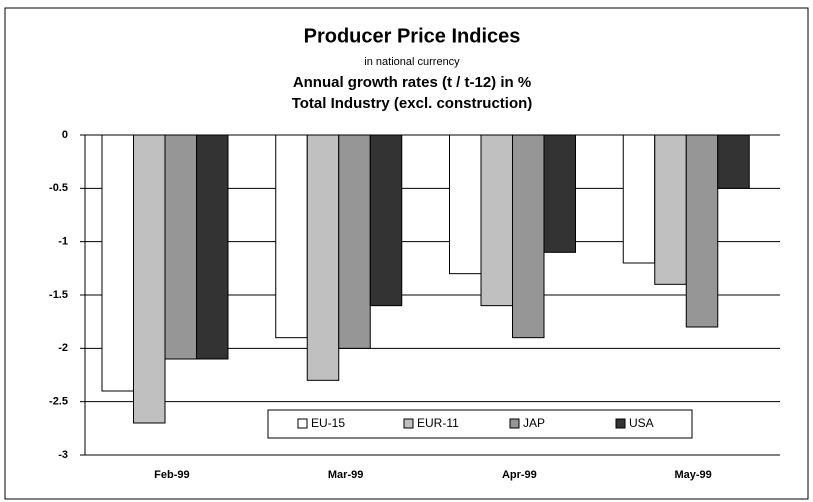  Describe the element at coordinates (63, 455) in the screenshot. I see `y-tick-label: -3` at that location.